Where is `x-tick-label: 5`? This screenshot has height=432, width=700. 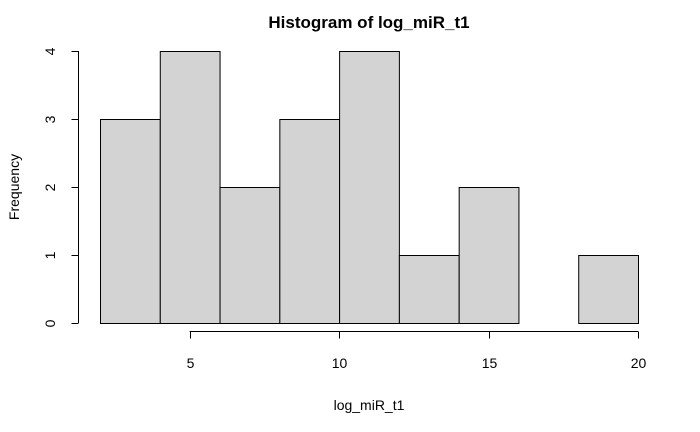
x-tick-label: 5 is located at coordinates (191, 363).